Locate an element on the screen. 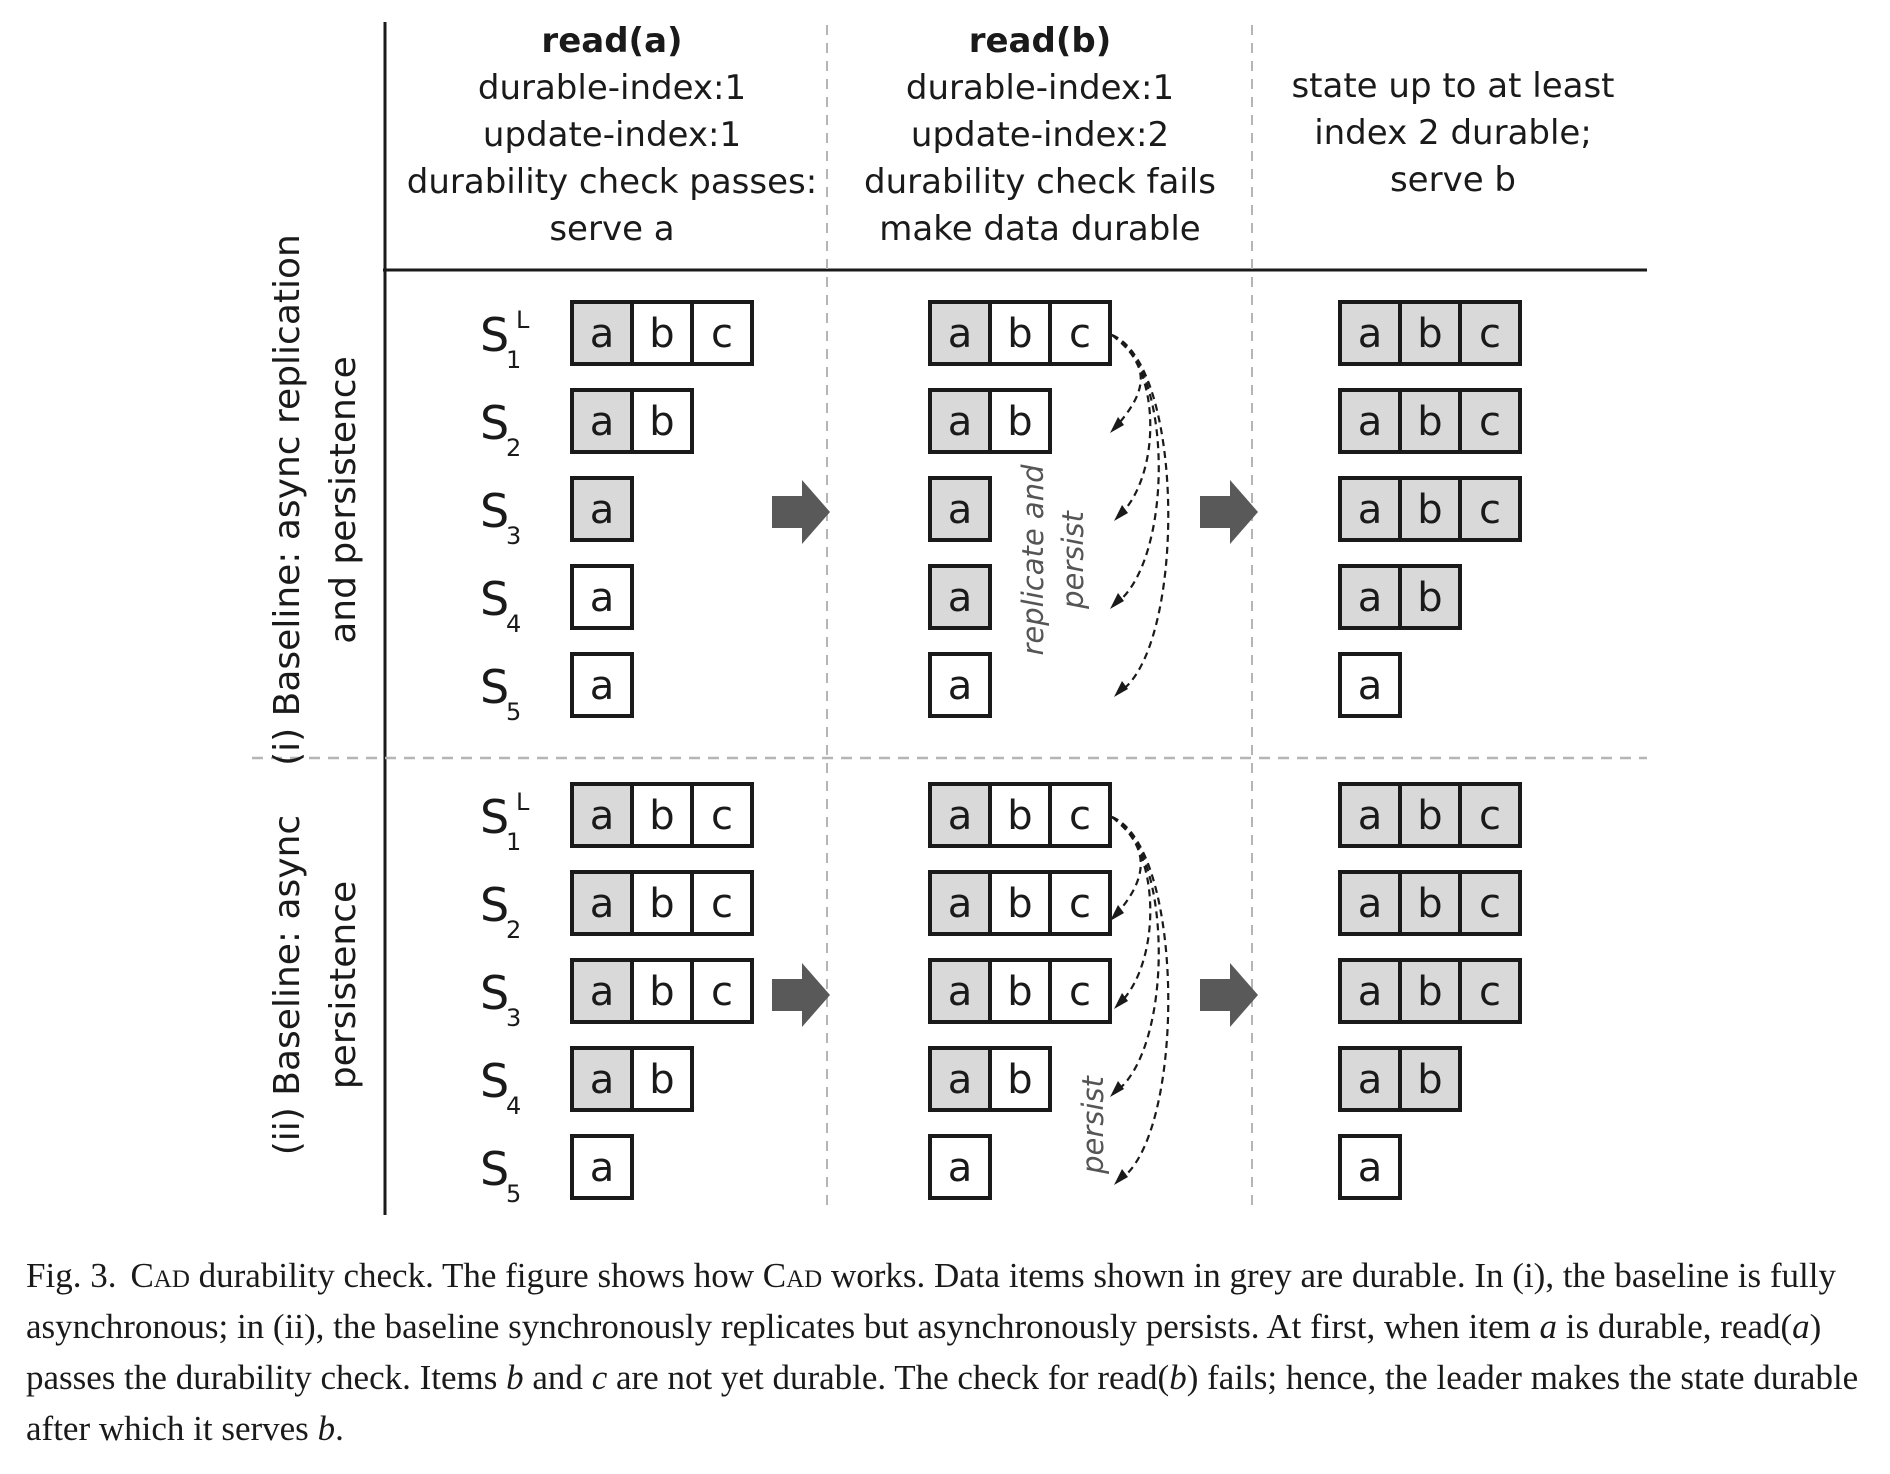 Image resolution: width=1890 pixels, height=1474 pixels. server-row: S1L a b c a b c a b c is located at coordinates (1001, 819).